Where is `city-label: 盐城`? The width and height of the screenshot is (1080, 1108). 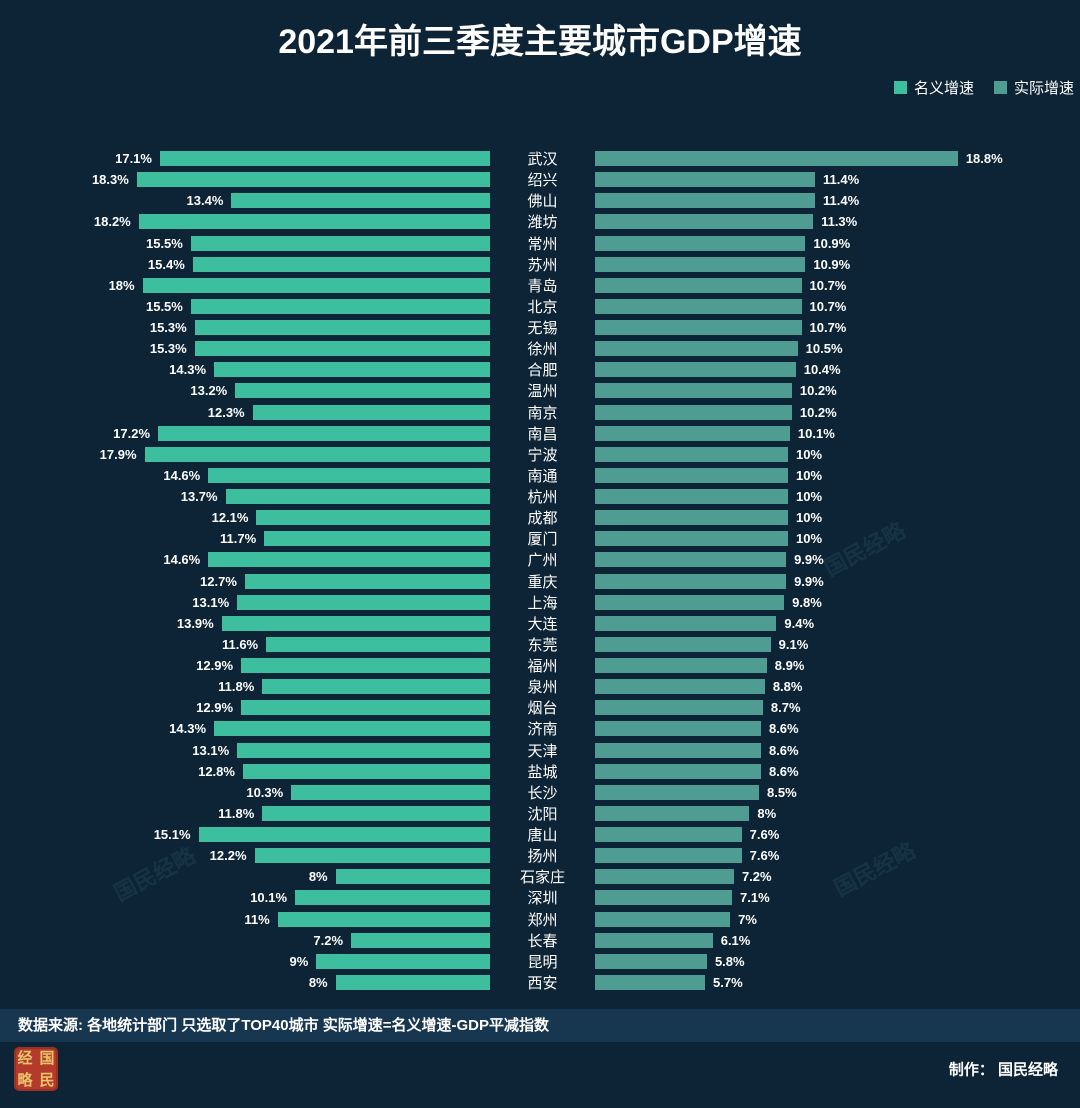
city-label: 盐城 is located at coordinates (542, 772).